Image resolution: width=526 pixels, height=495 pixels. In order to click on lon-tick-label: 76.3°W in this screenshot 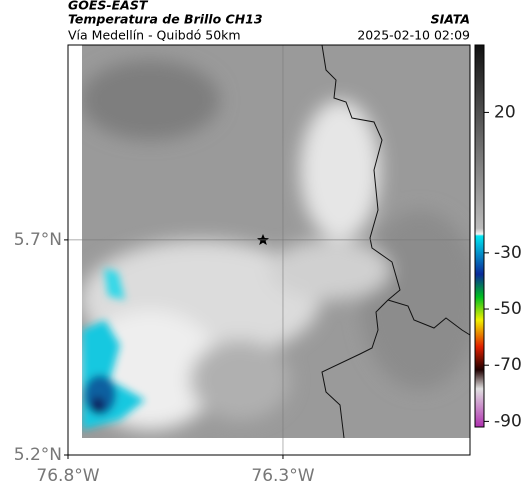, I will do `click(282, 476)`.